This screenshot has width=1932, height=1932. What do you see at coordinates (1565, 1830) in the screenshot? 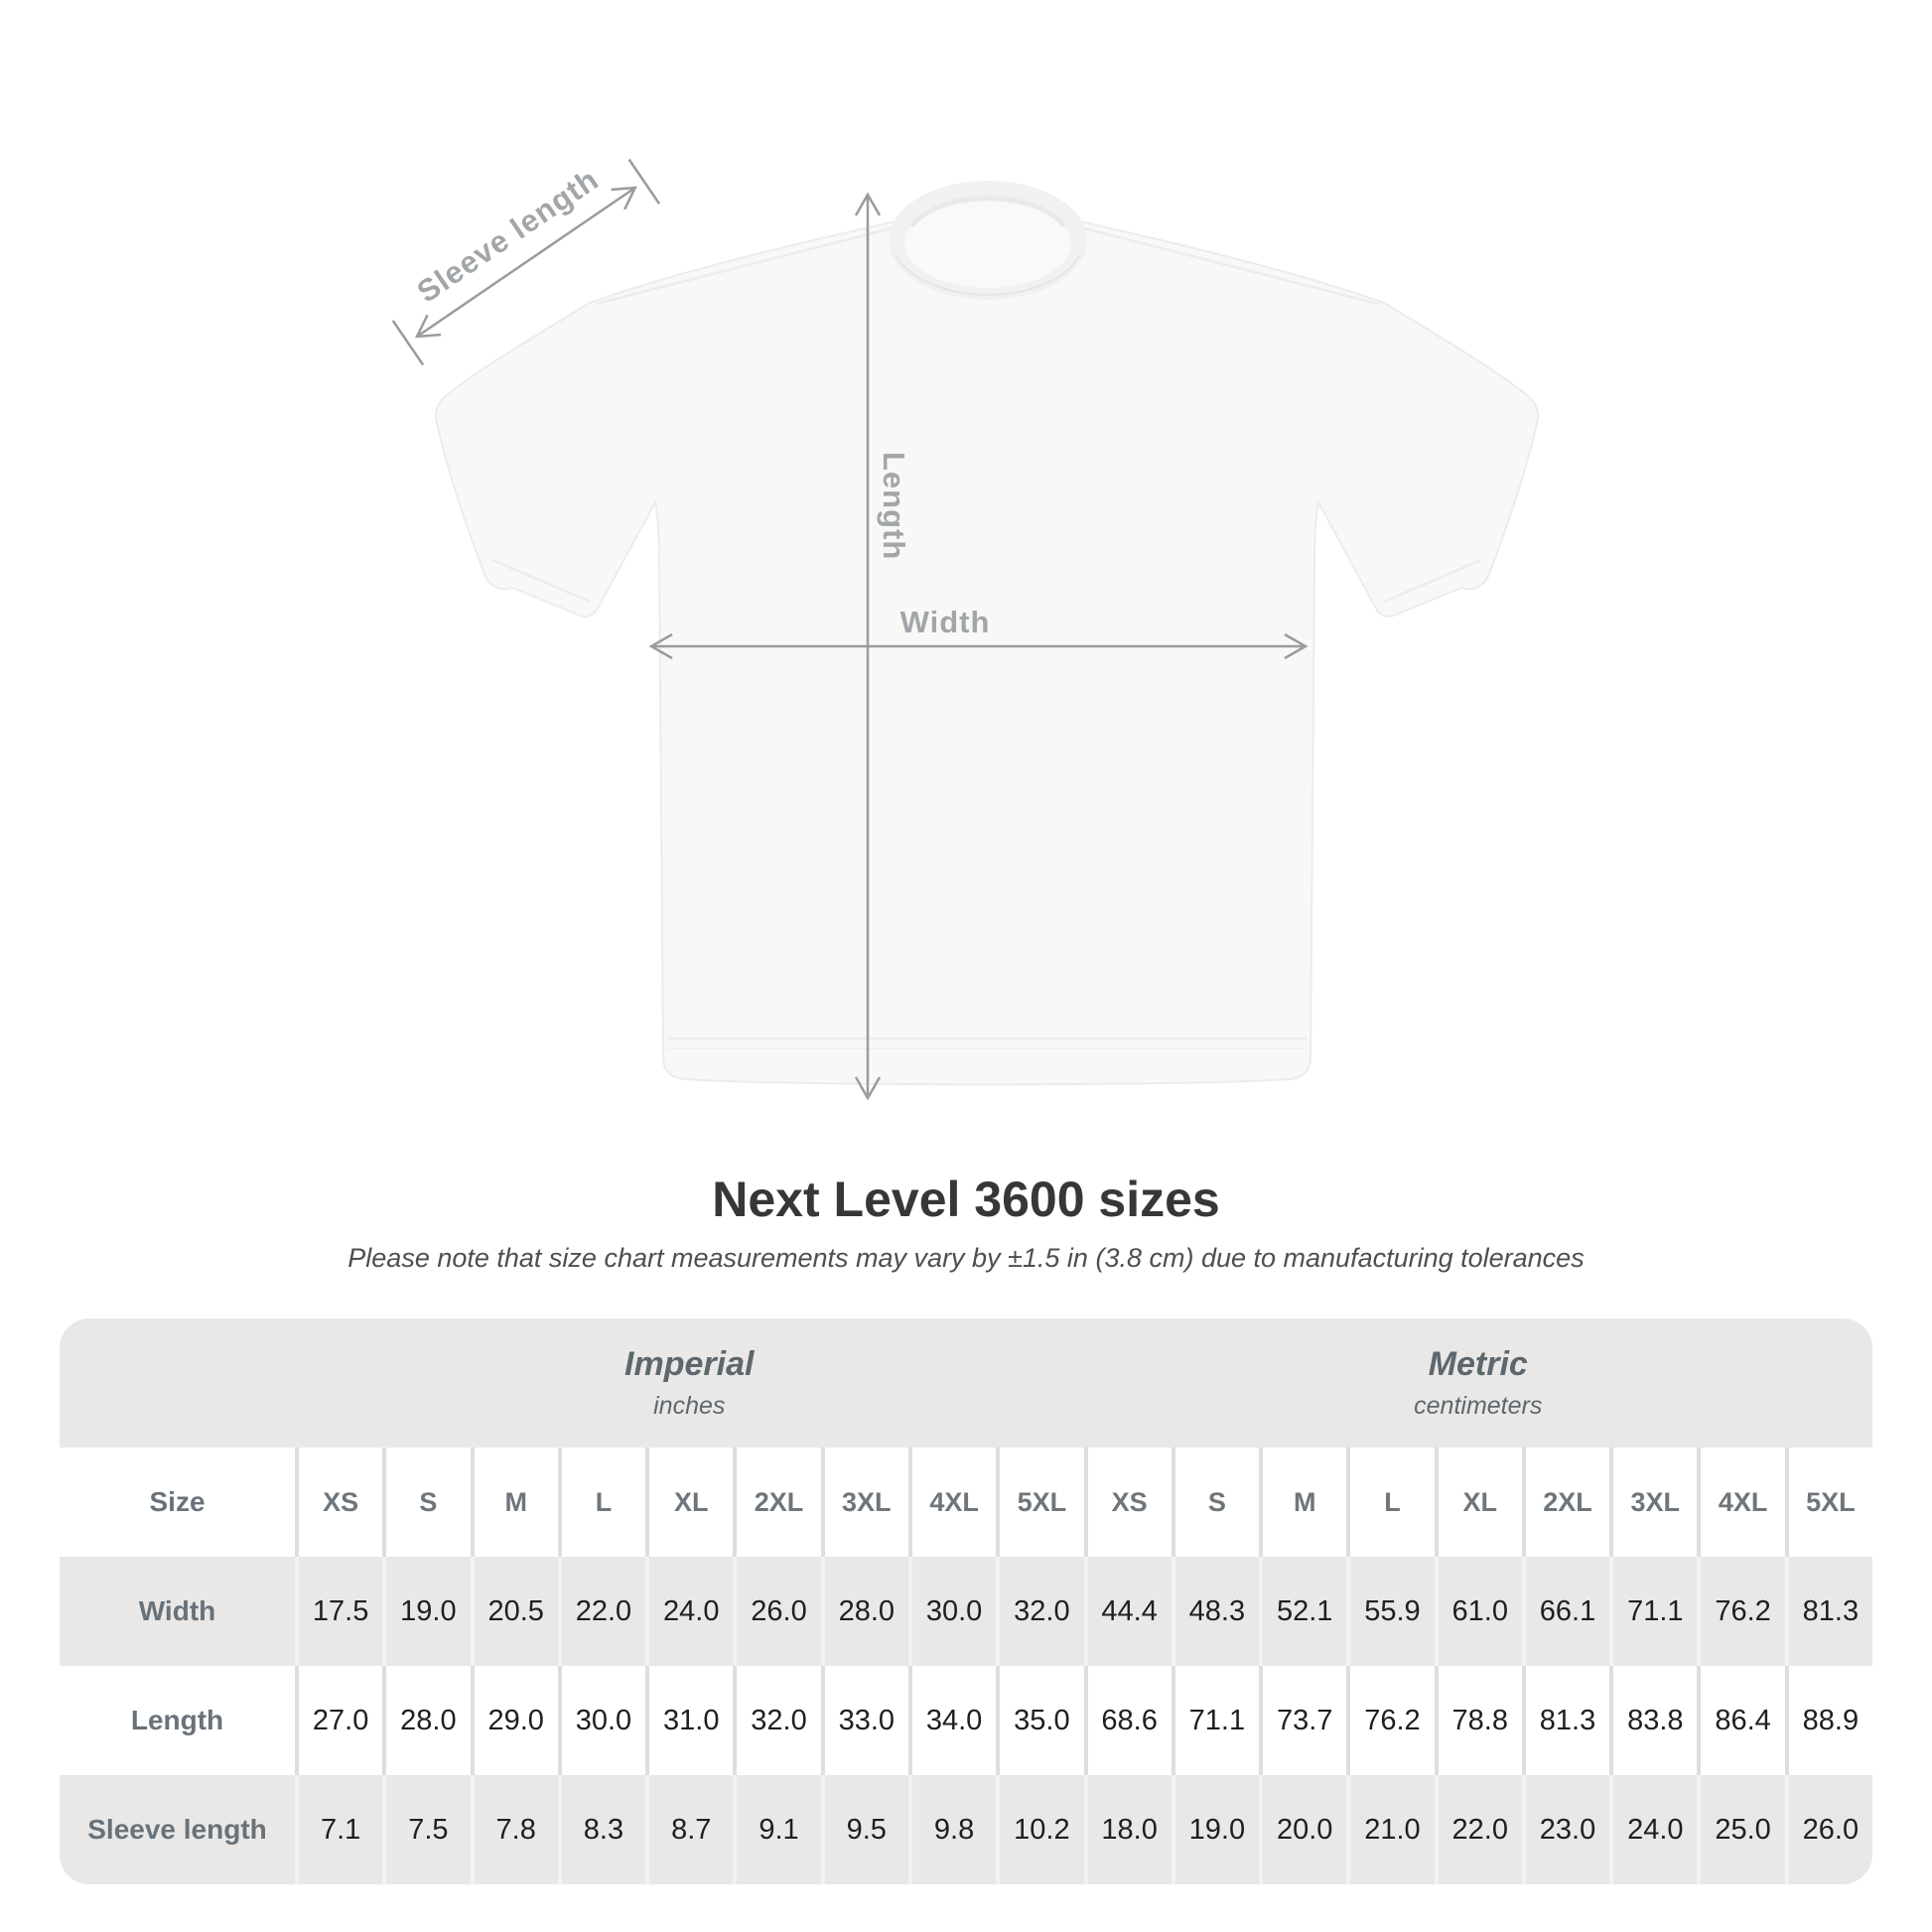
I see `value-cell-metric: 23.0` at bounding box center [1565, 1830].